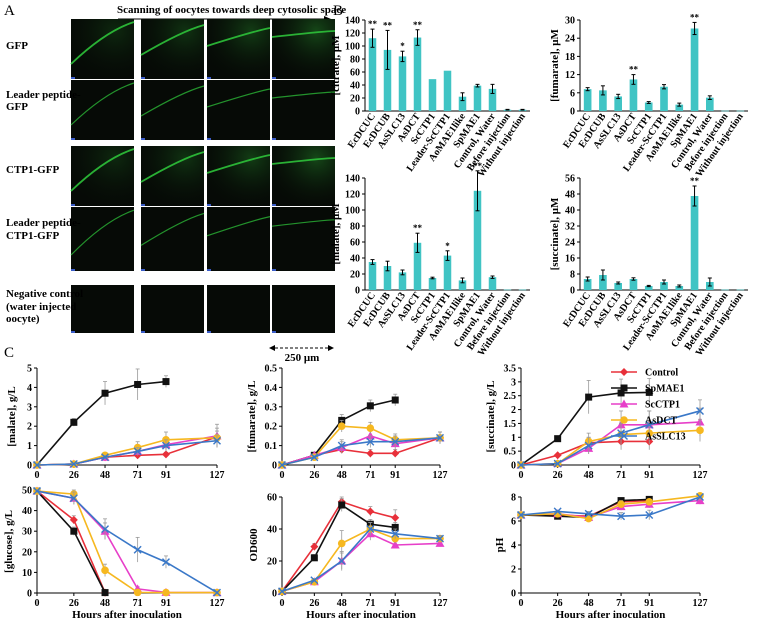 Image resolution: width=757 pixels, height=622 pixels. What do you see at coordinates (491, 416) in the screenshot?
I see `y-axis-label: [succinate], g/L` at bounding box center [491, 416].